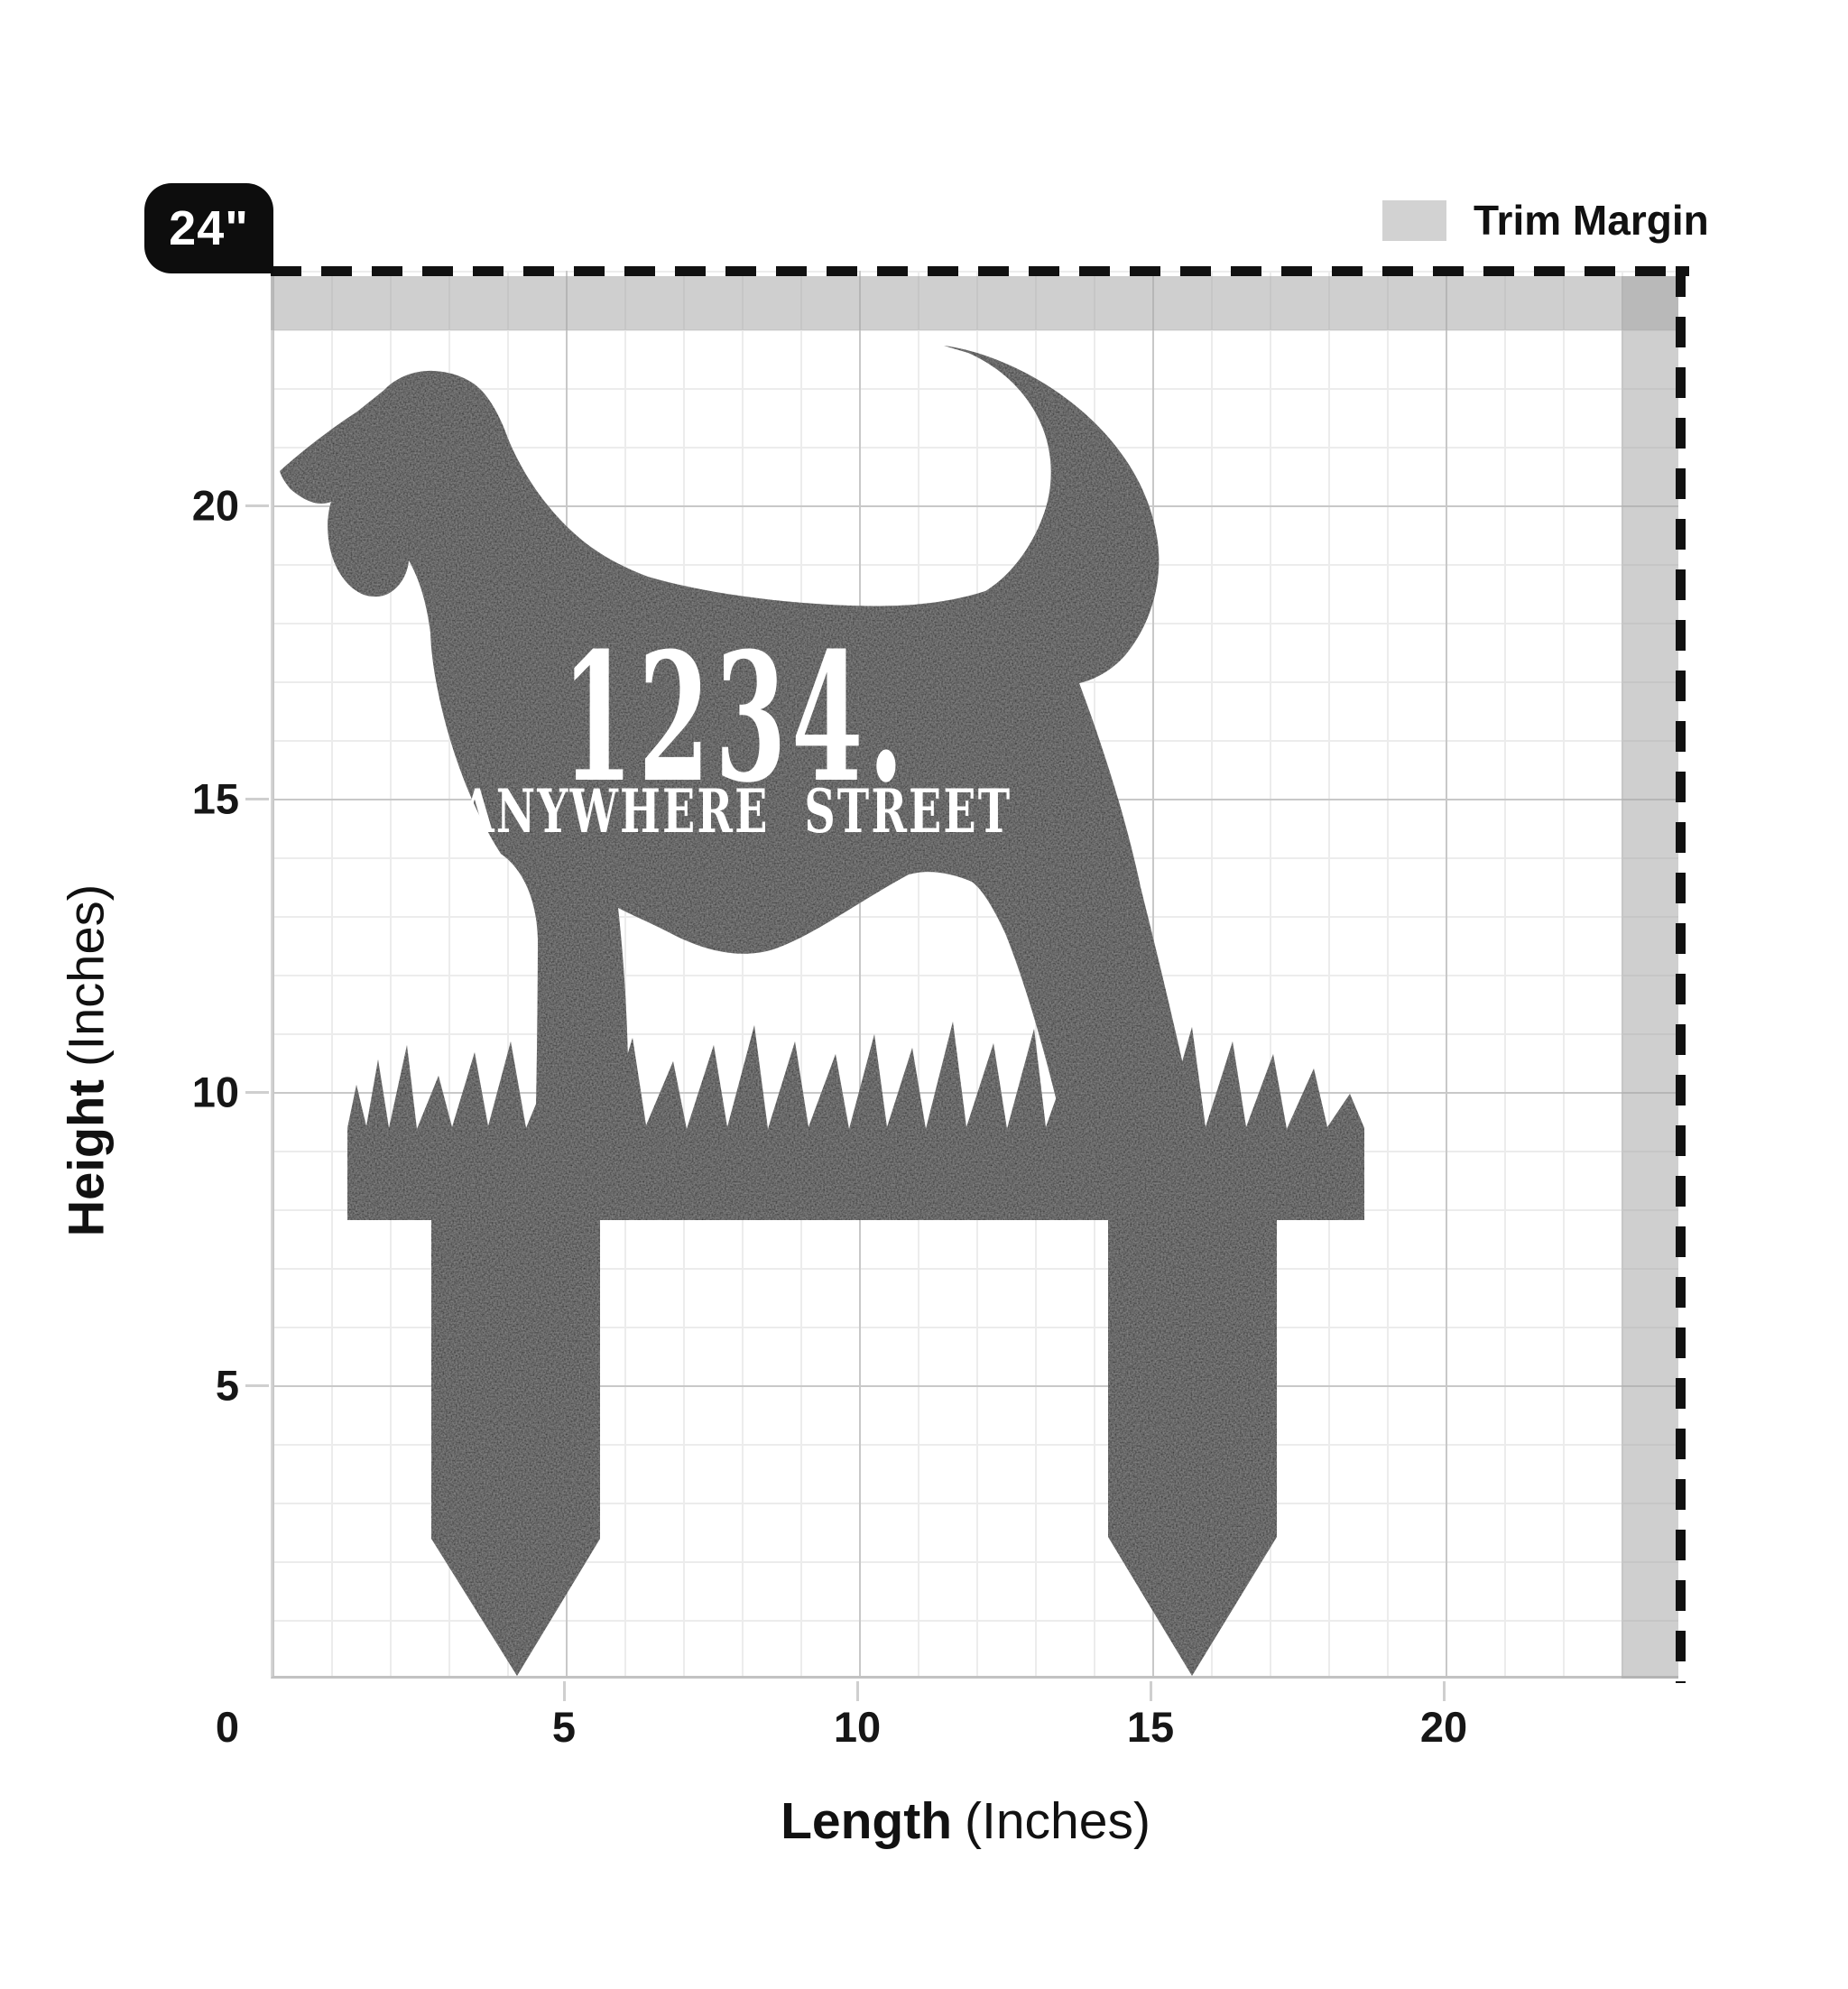  Describe the element at coordinates (855, 1121) in the screenshot. I see `grass-and-base-bar` at that location.